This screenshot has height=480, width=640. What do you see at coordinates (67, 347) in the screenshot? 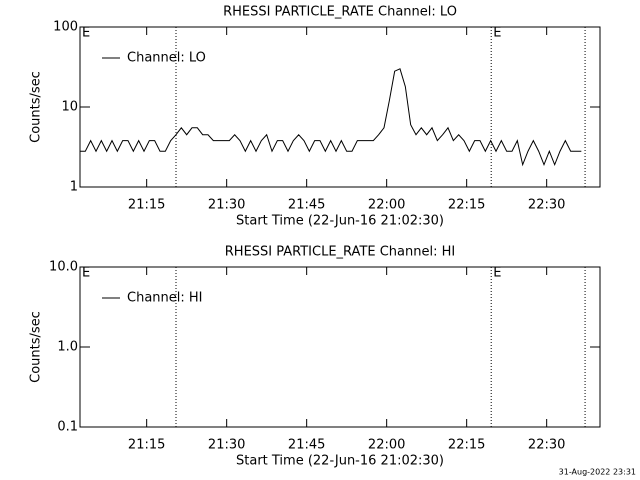
I see `y-tick-label: 1.0` at bounding box center [67, 347].